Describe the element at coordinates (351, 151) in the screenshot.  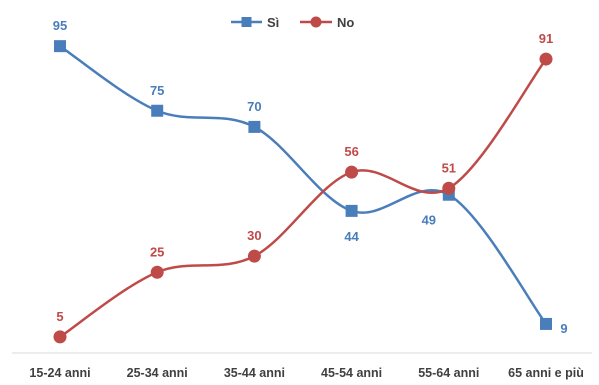
I see `series-1-label-3: 56` at that location.